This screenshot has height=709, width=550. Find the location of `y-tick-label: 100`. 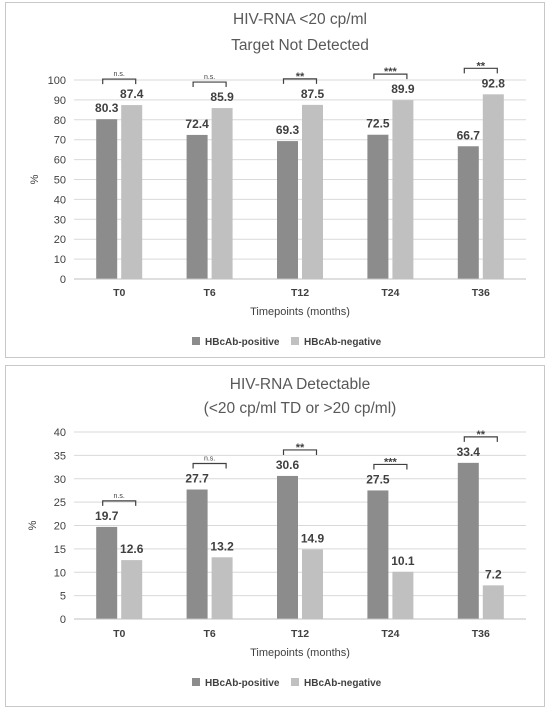

y-tick-label: 100 is located at coordinates (57, 81).